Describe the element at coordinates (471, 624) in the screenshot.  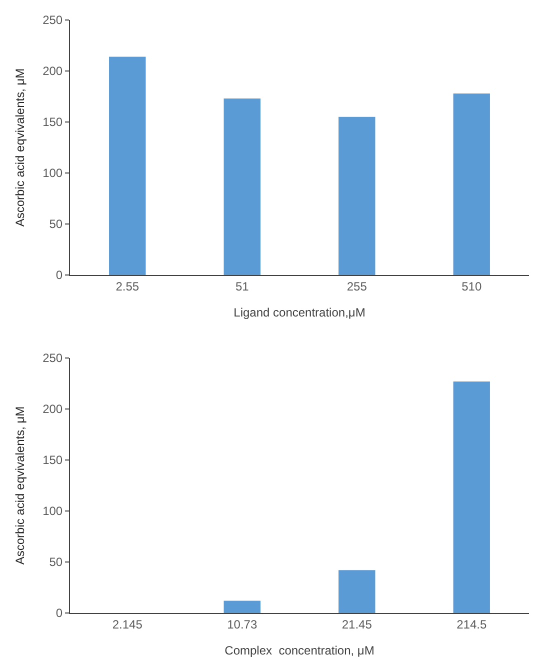
I see `x-tick-label: 214.5` at that location.